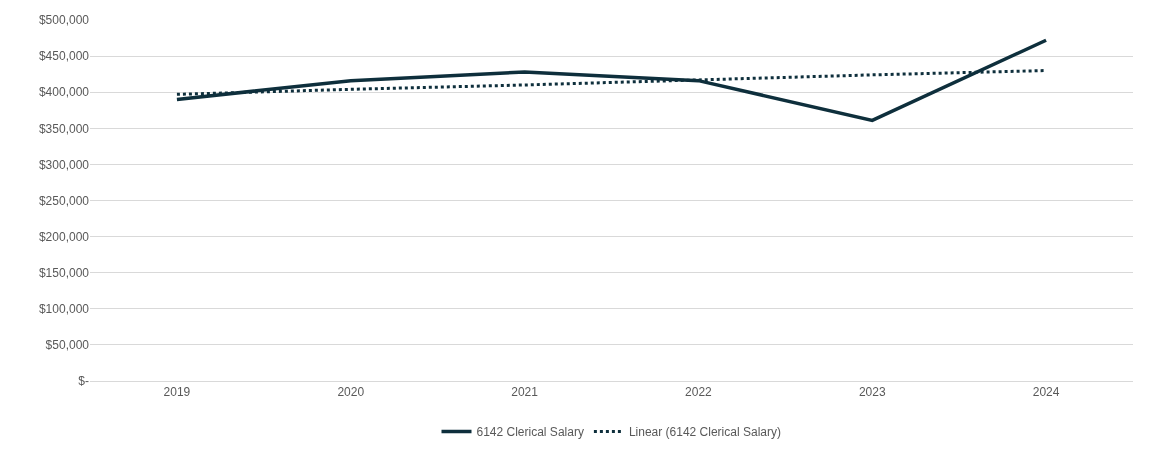 The image size is (1153, 458). What do you see at coordinates (64, 164) in the screenshot?
I see `y-tick-label: $300,000` at bounding box center [64, 164].